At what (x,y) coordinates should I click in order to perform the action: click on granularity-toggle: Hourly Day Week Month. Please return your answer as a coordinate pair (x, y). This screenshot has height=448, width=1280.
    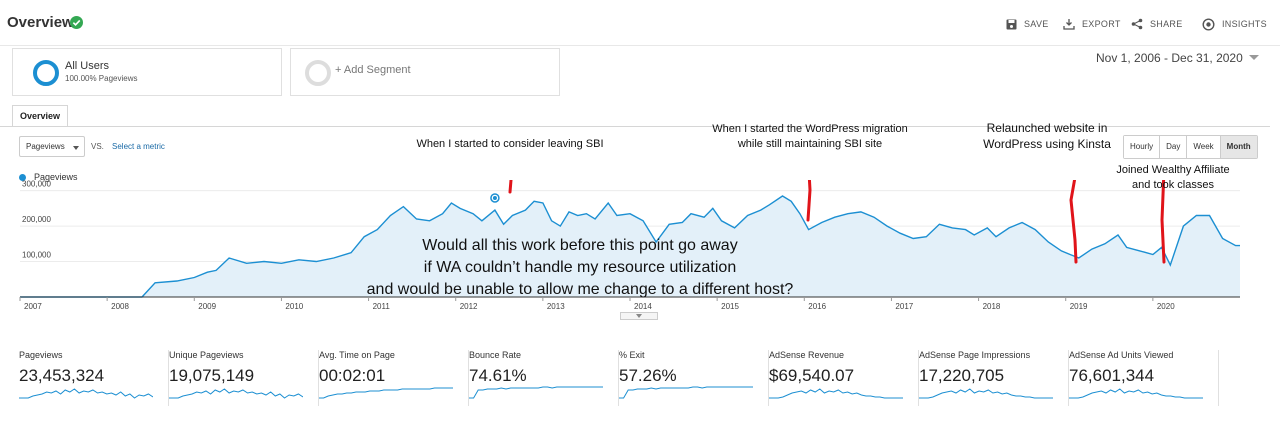
    Looking at the image, I should click on (1190, 147).